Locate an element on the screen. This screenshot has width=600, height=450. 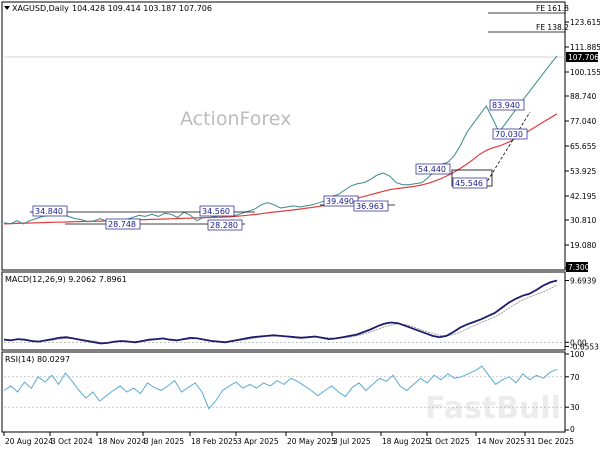
price-annotation: 28.280 is located at coordinates (224, 225).